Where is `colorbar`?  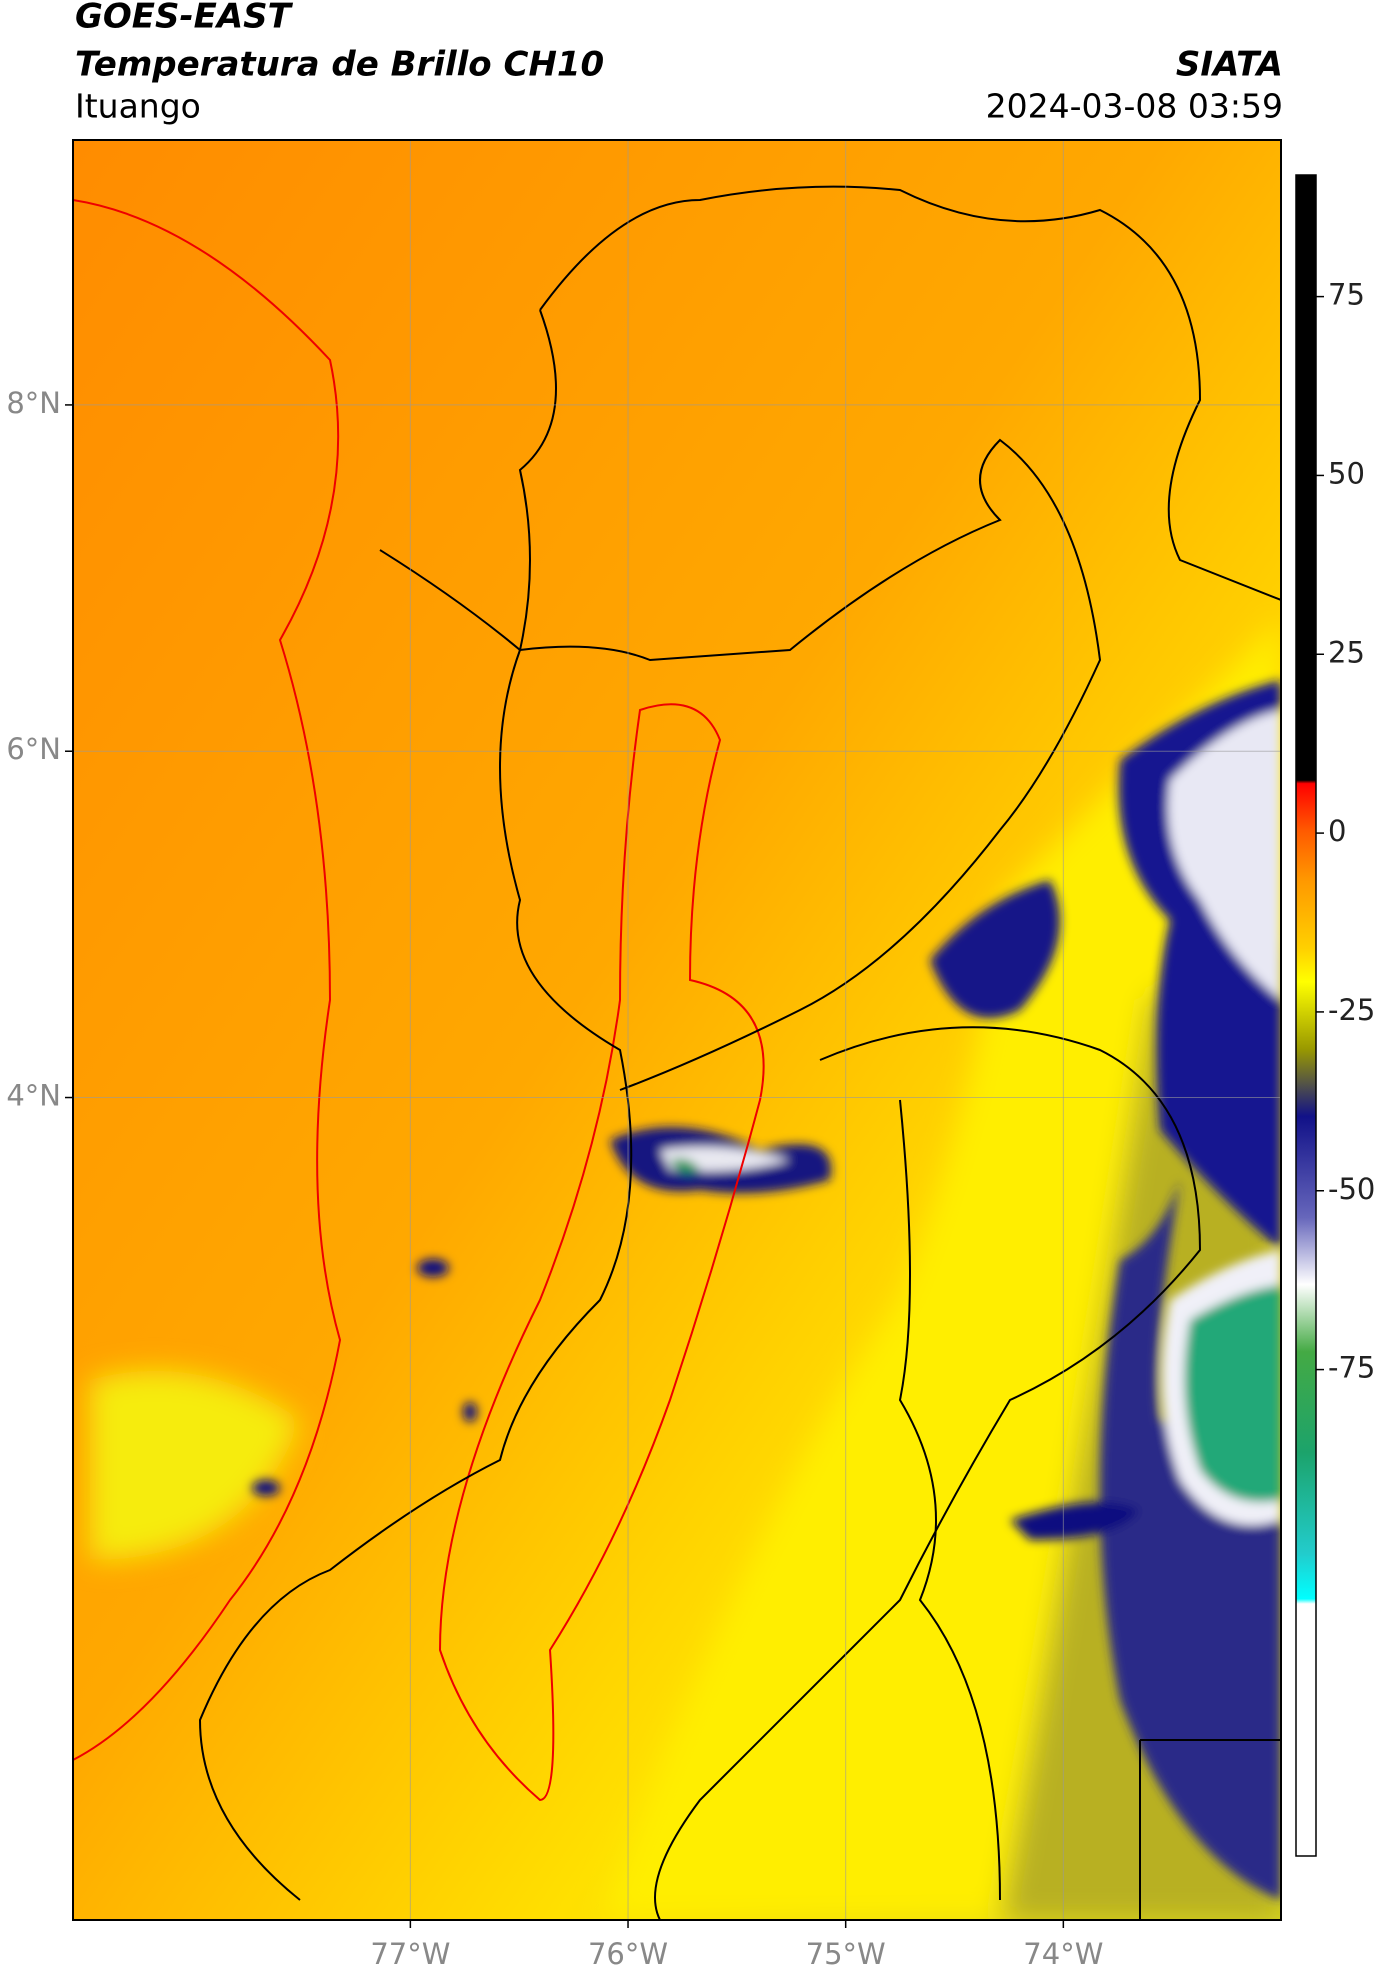
colorbar is located at coordinates (1306, 1015).